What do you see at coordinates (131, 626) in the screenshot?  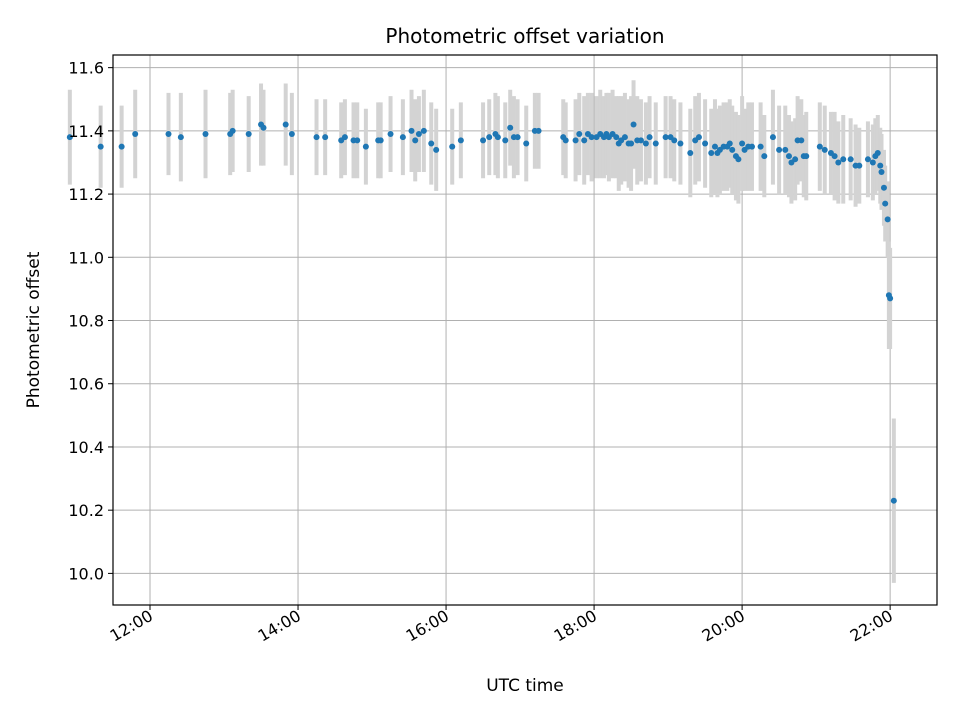 I see `x-tick-label: 12:00` at bounding box center [131, 626].